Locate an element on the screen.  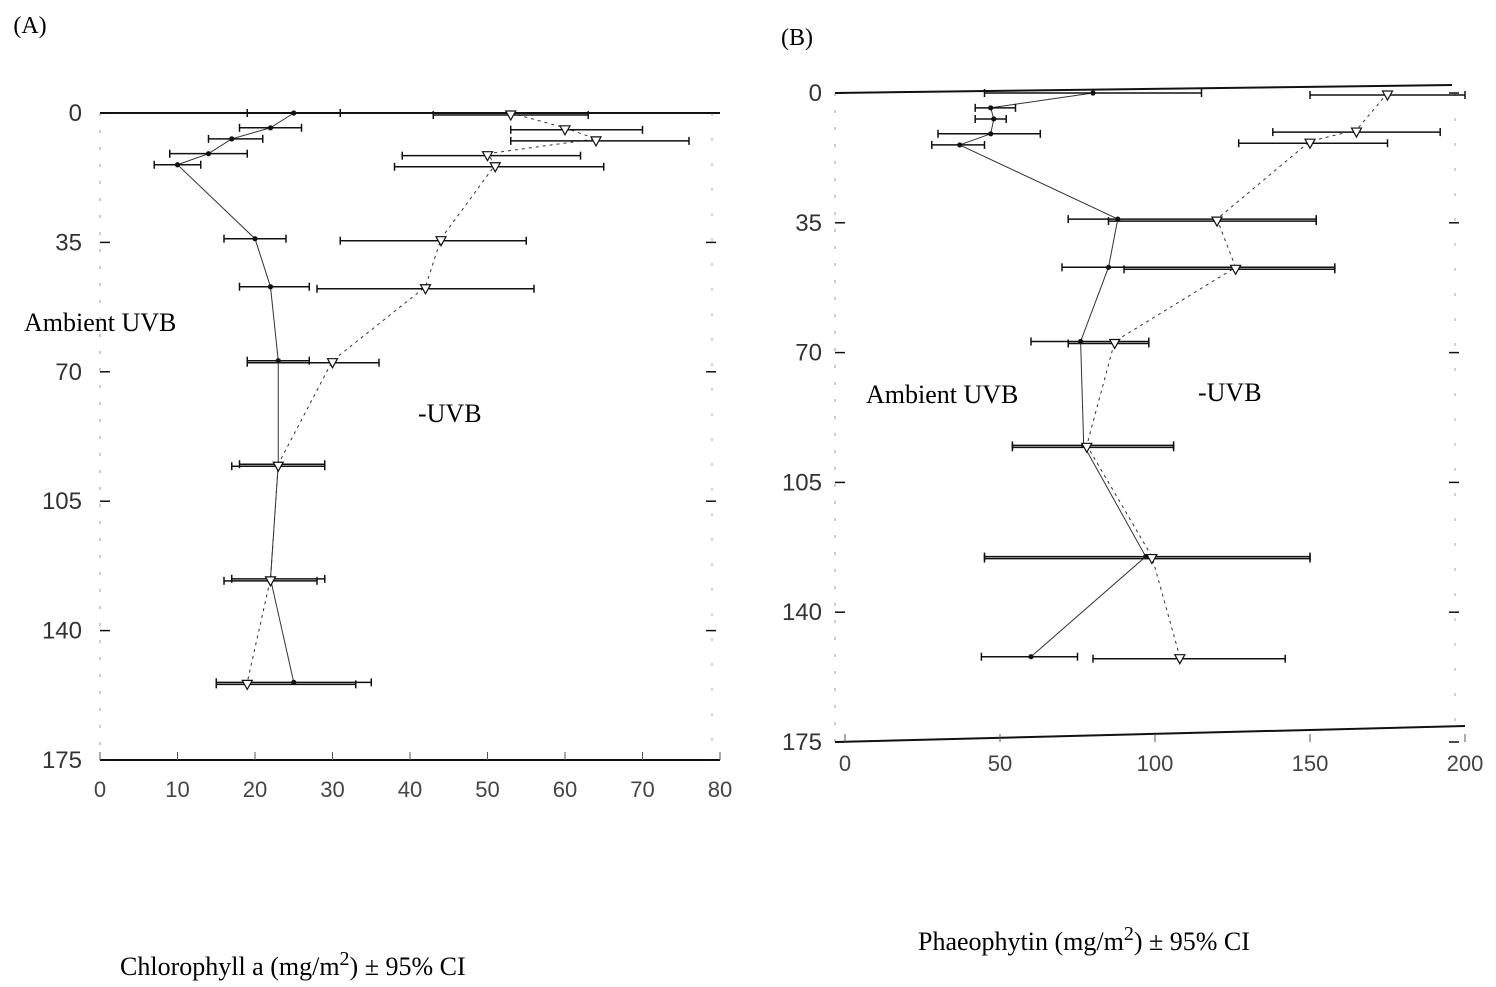
x-tick-label: 30 is located at coordinates (332, 789).